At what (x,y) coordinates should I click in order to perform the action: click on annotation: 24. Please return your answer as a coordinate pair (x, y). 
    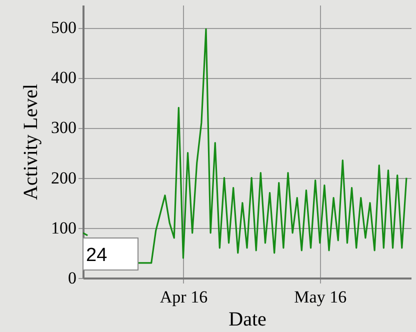
    Looking at the image, I should click on (97, 255).